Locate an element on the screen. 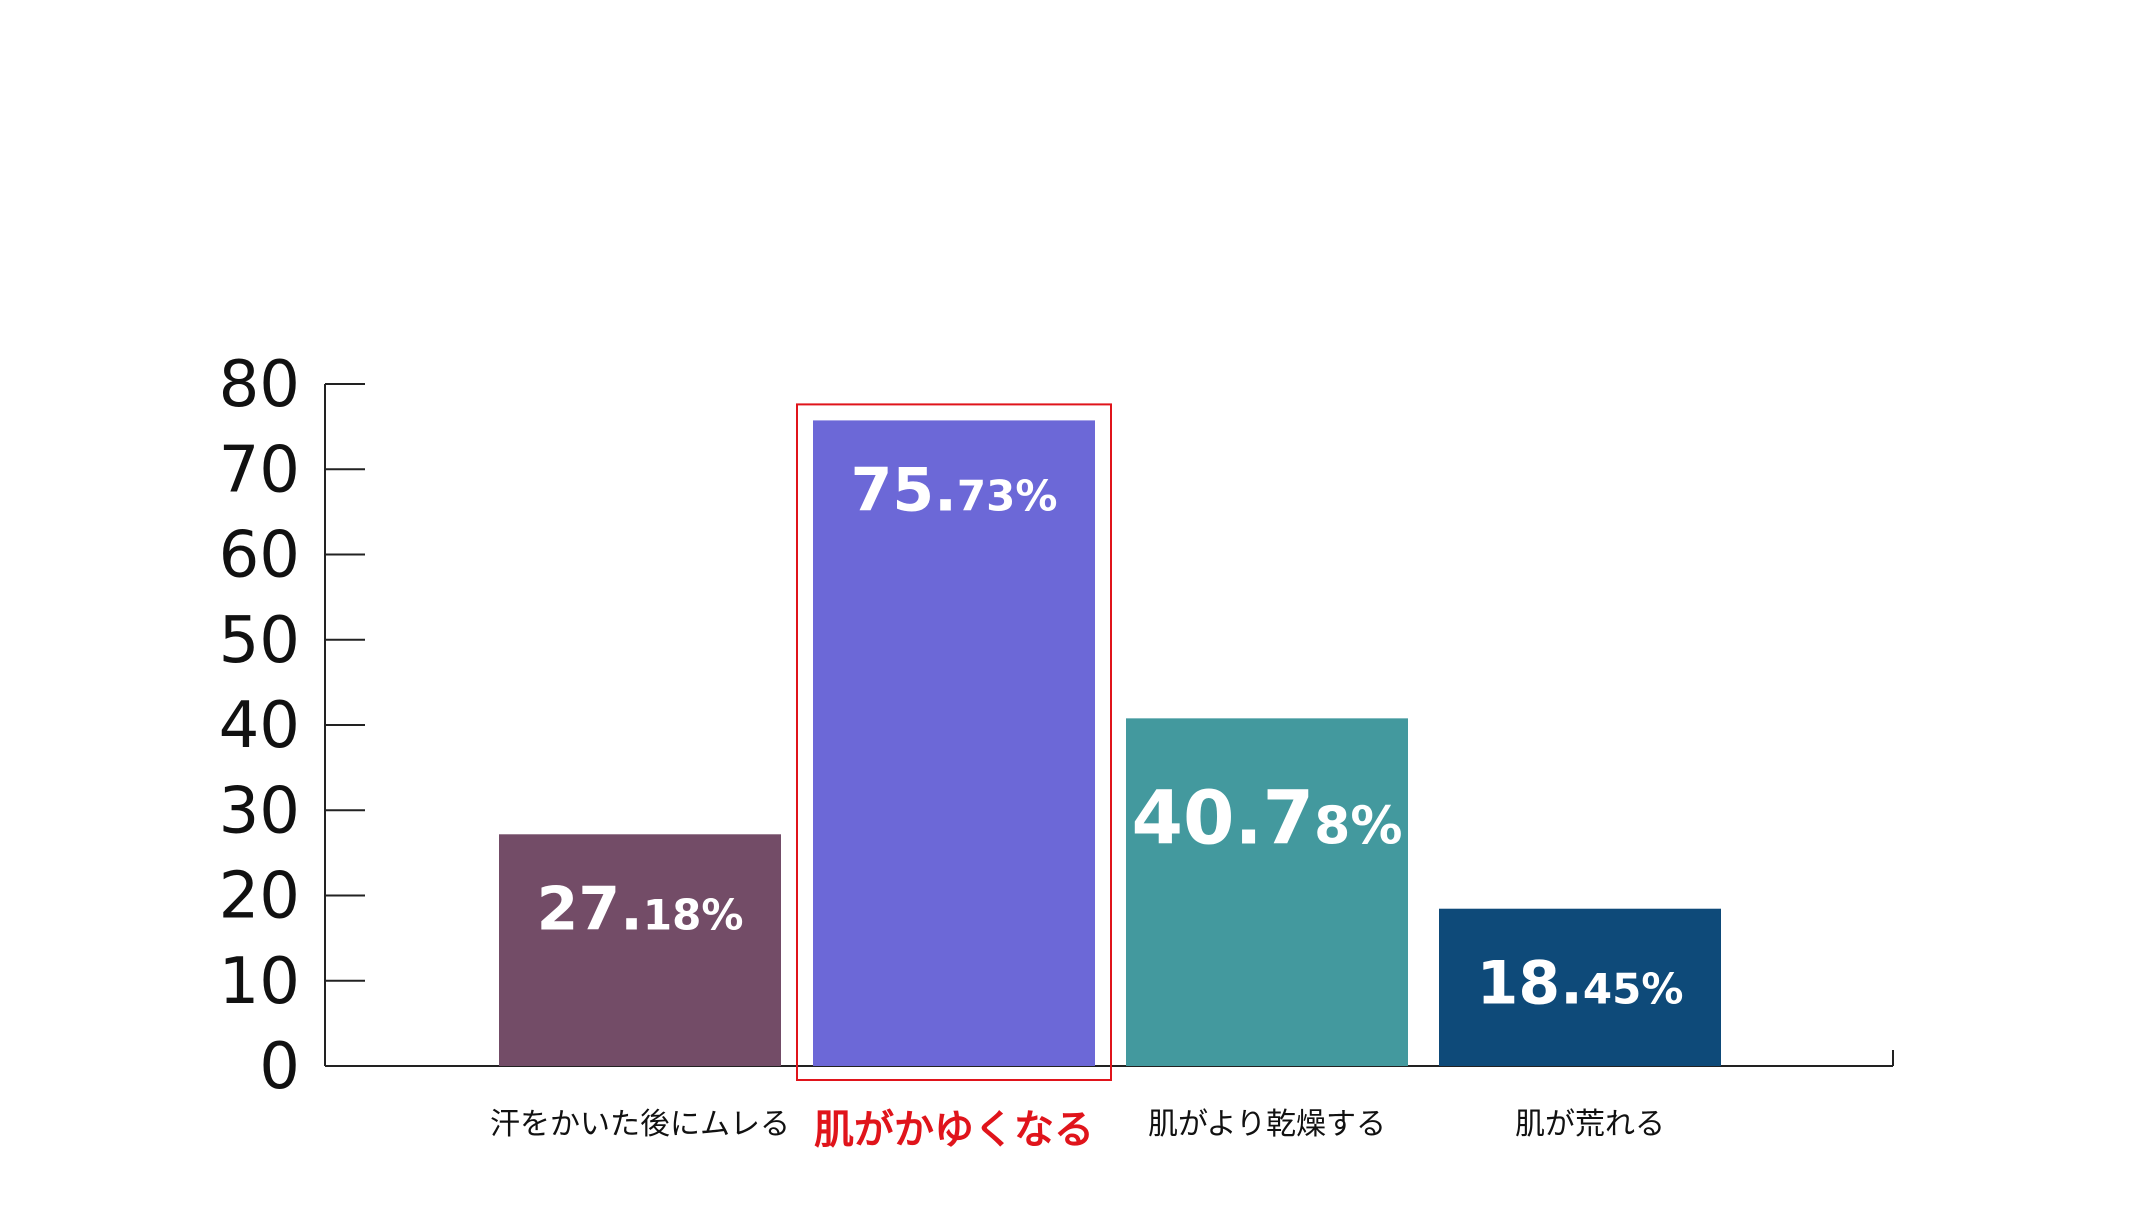  data-label: 40.78% is located at coordinates (1267, 818).